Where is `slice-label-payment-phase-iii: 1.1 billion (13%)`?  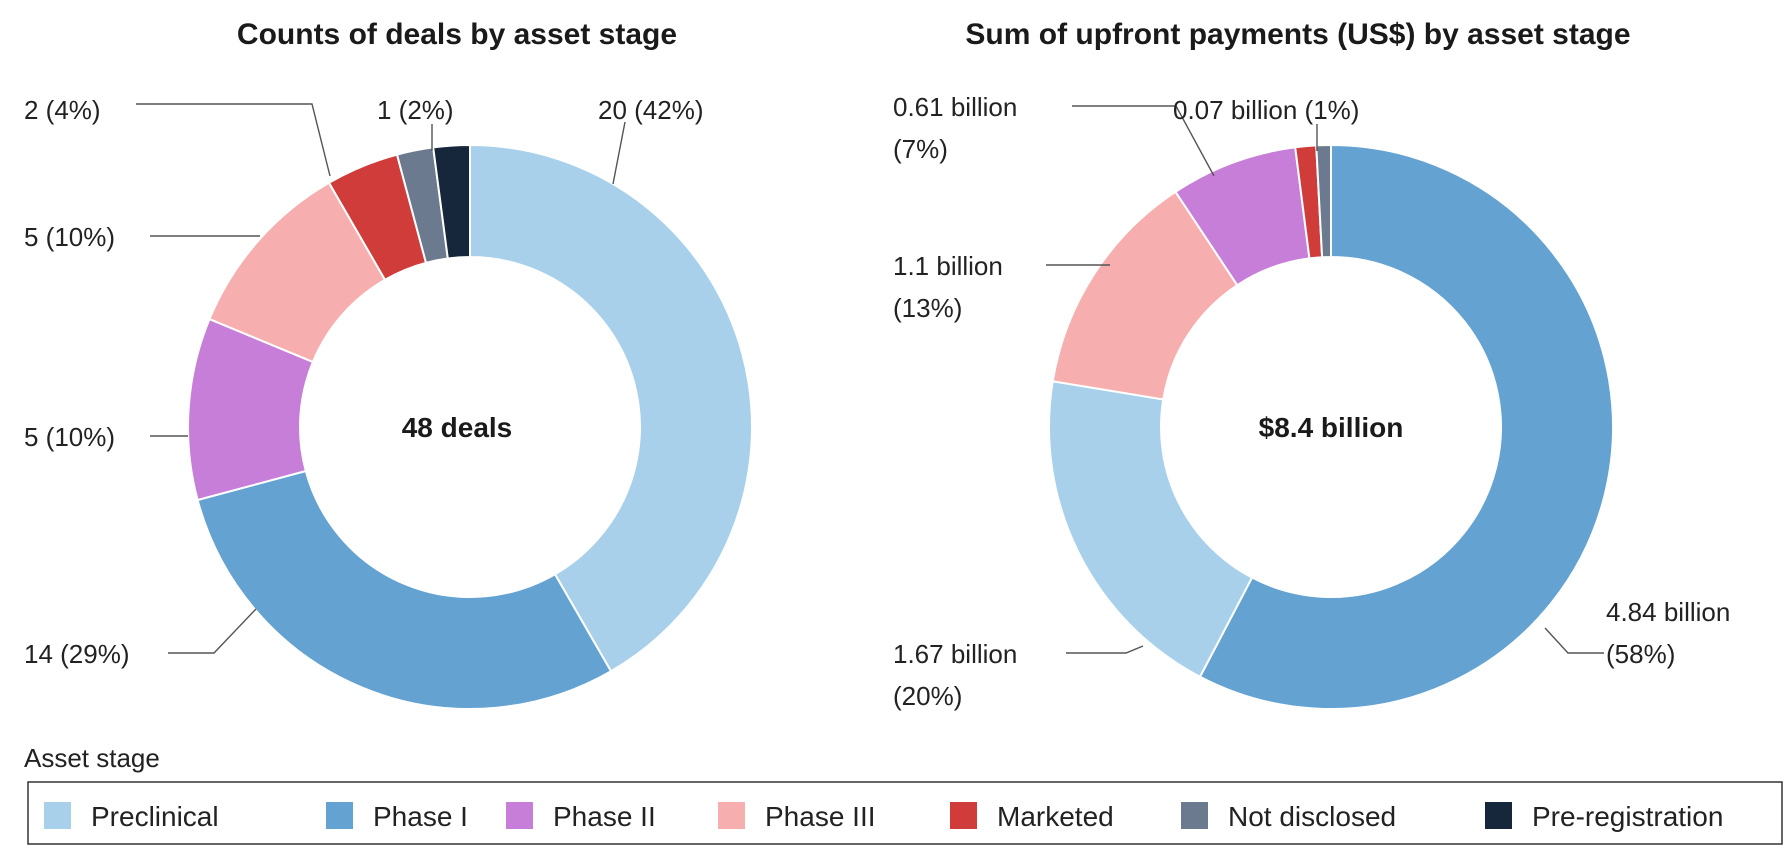 slice-label-payment-phase-iii: 1.1 billion (13%) is located at coordinates (951, 287).